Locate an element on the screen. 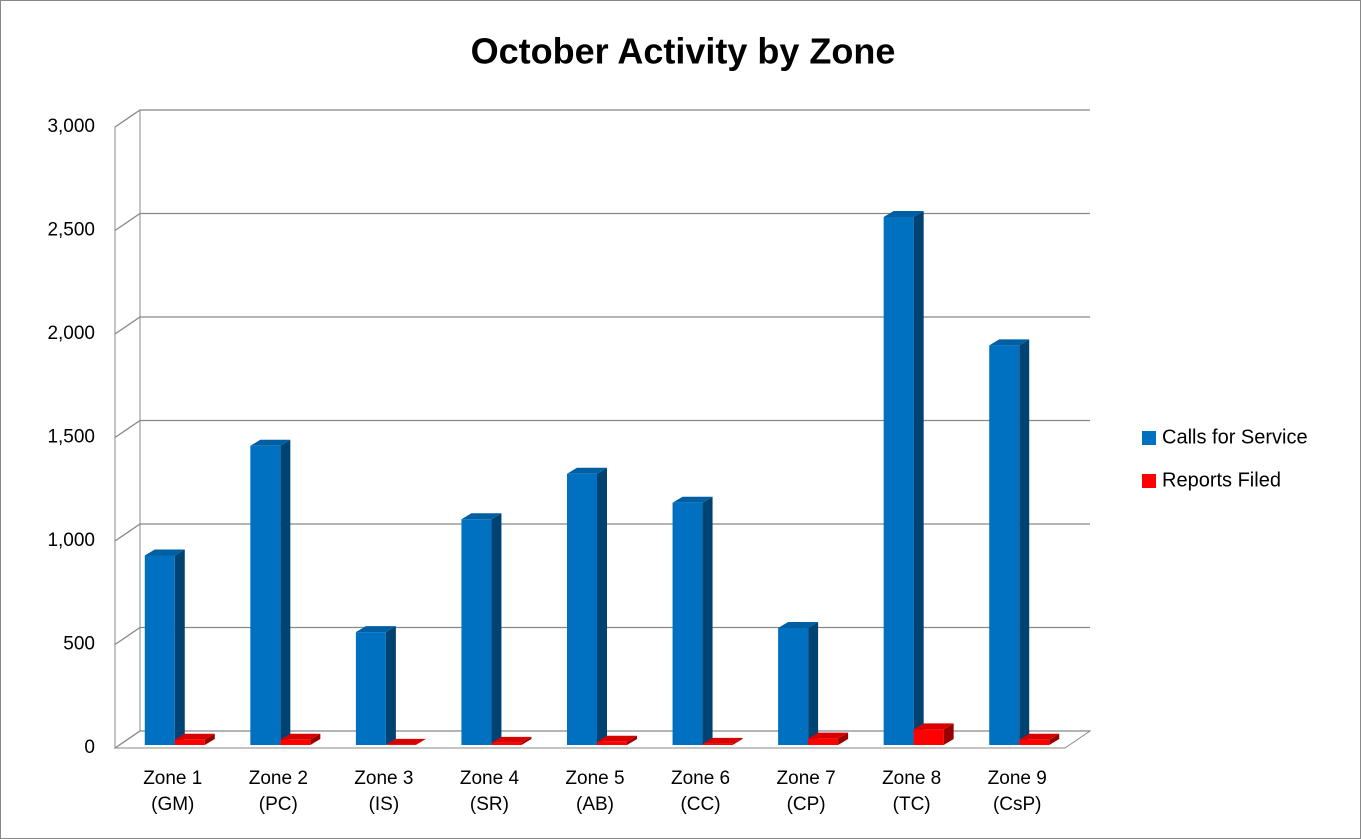 The image size is (1361, 839). y-tick-label: 2,000 is located at coordinates (71, 333).